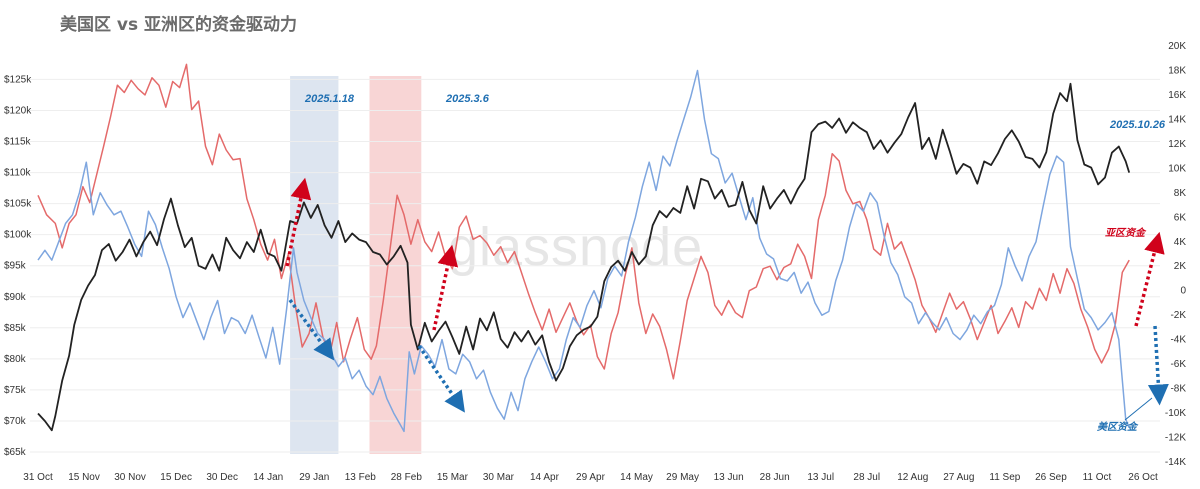  I want to click on x-tick-label: 29 Apr, so click(591, 477).